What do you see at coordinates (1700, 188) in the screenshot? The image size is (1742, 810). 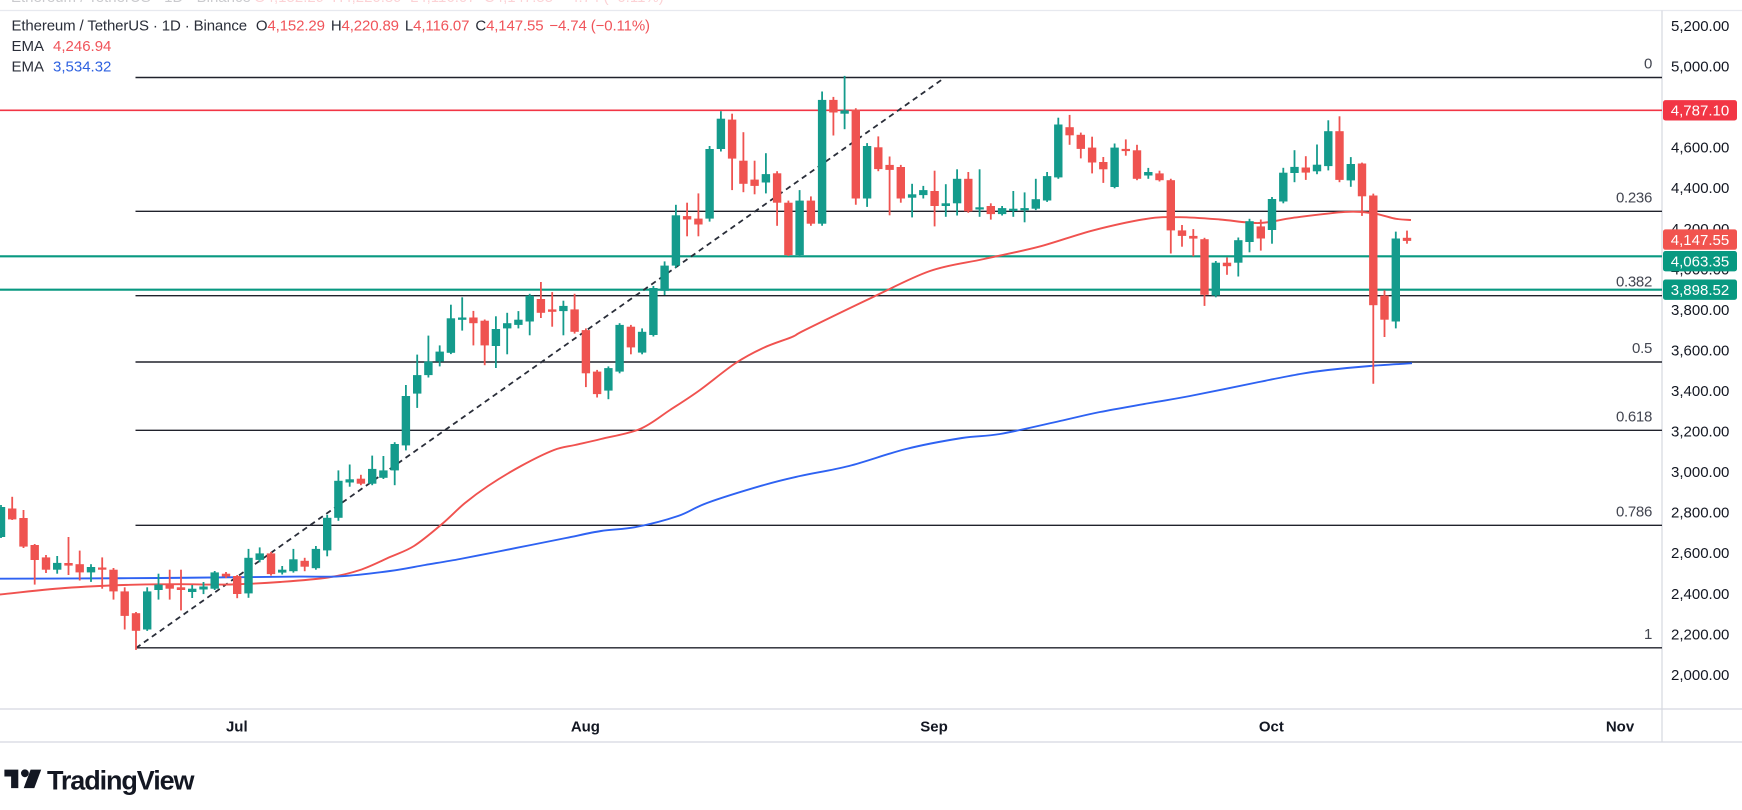 I see `svg-text: 4,400.00` at bounding box center [1700, 188].